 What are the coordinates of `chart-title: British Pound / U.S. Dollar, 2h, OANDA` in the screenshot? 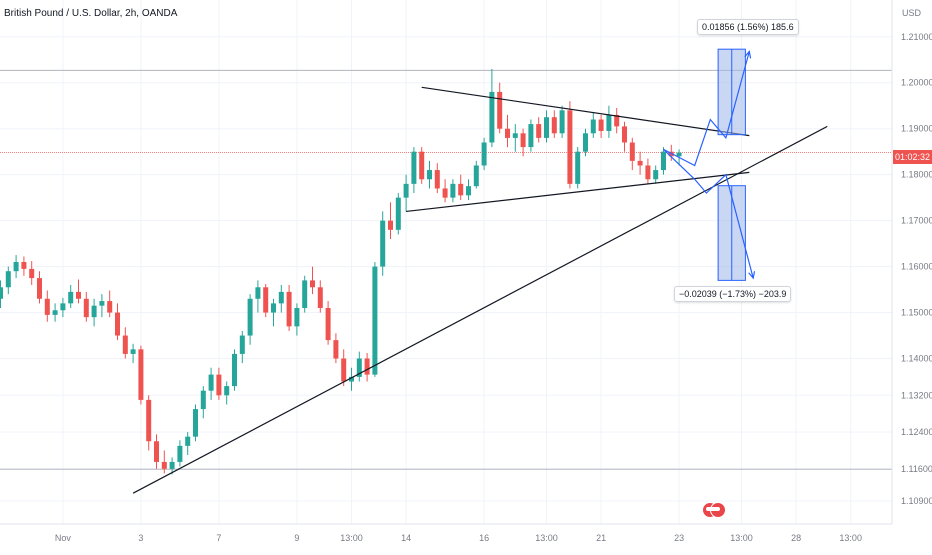 It's located at (91, 13).